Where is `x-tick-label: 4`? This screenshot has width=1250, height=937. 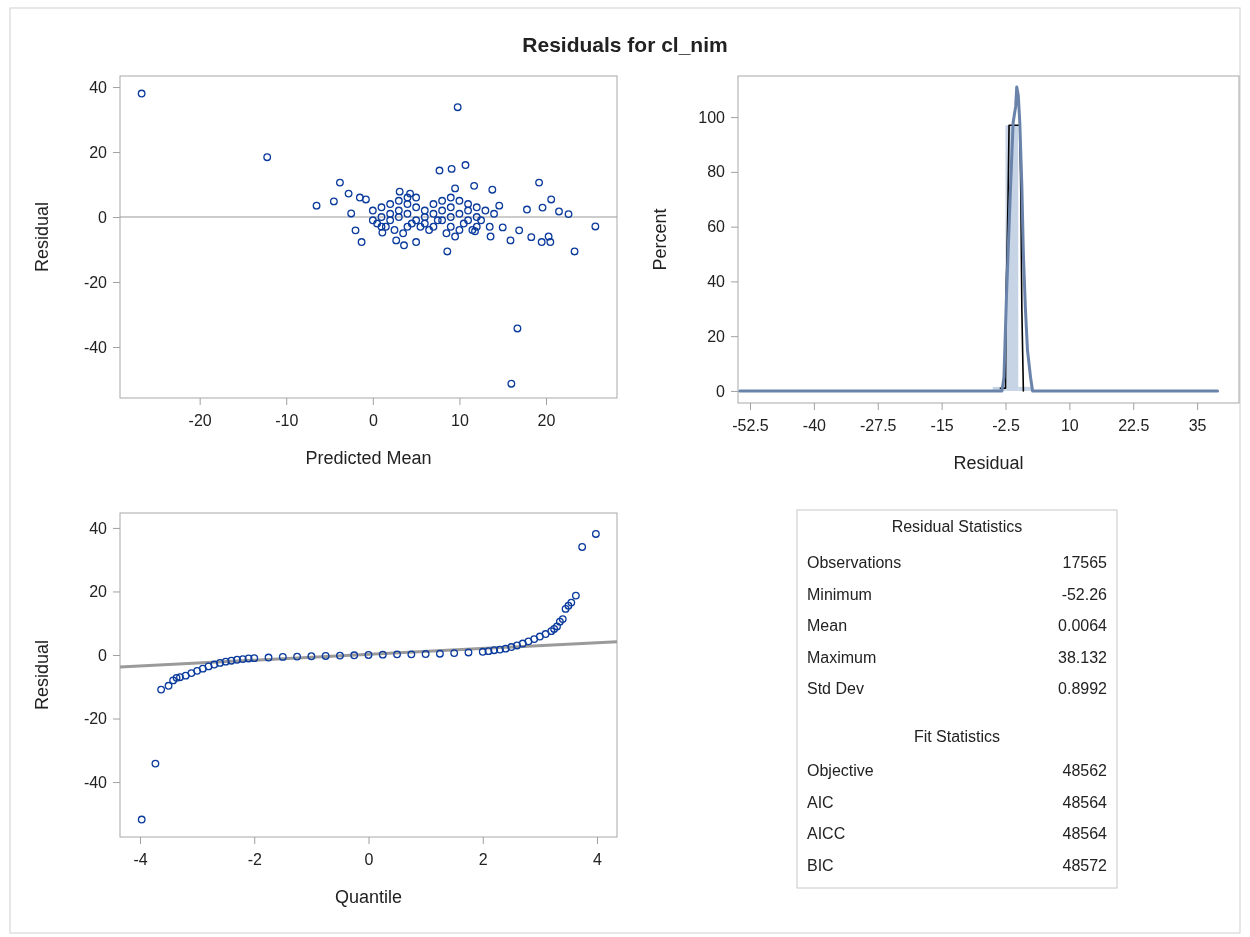
x-tick-label: 4 is located at coordinates (598, 860).